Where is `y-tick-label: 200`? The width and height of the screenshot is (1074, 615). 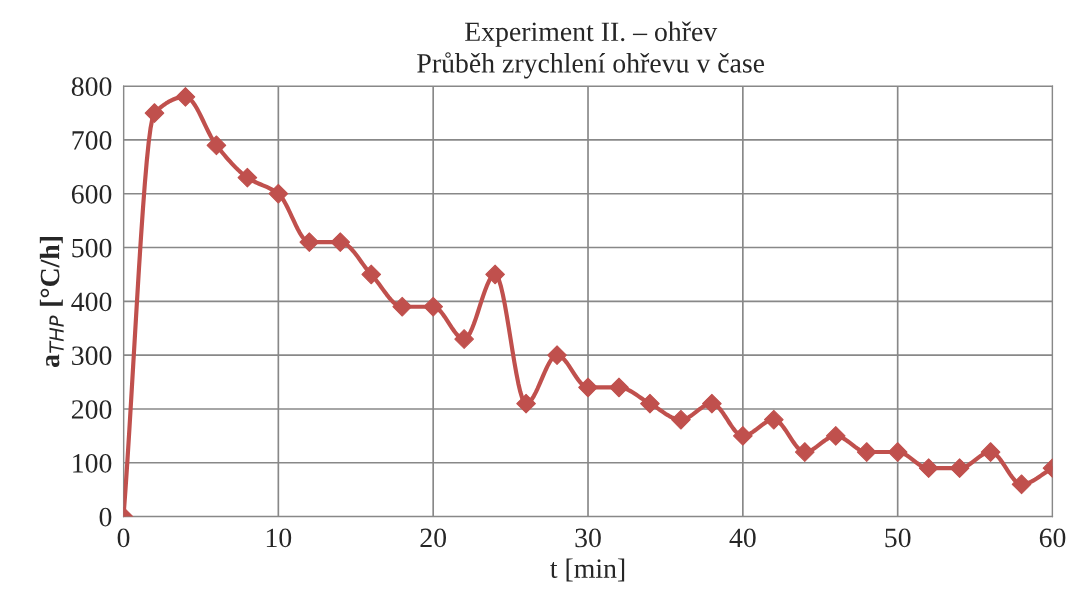 y-tick-label: 200 is located at coordinates (91, 409).